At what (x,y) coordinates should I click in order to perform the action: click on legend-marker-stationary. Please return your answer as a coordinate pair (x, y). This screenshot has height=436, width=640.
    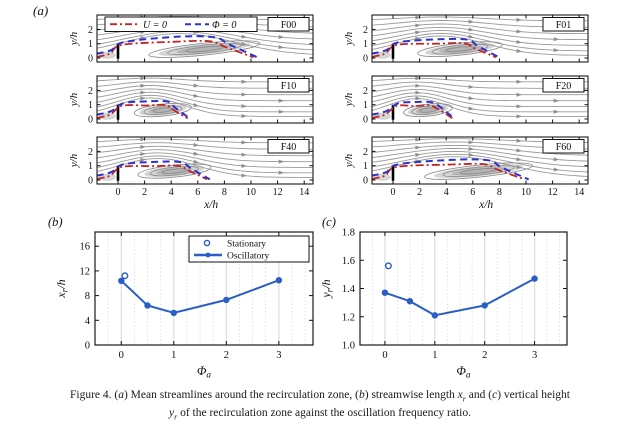
    Looking at the image, I should click on (207, 243).